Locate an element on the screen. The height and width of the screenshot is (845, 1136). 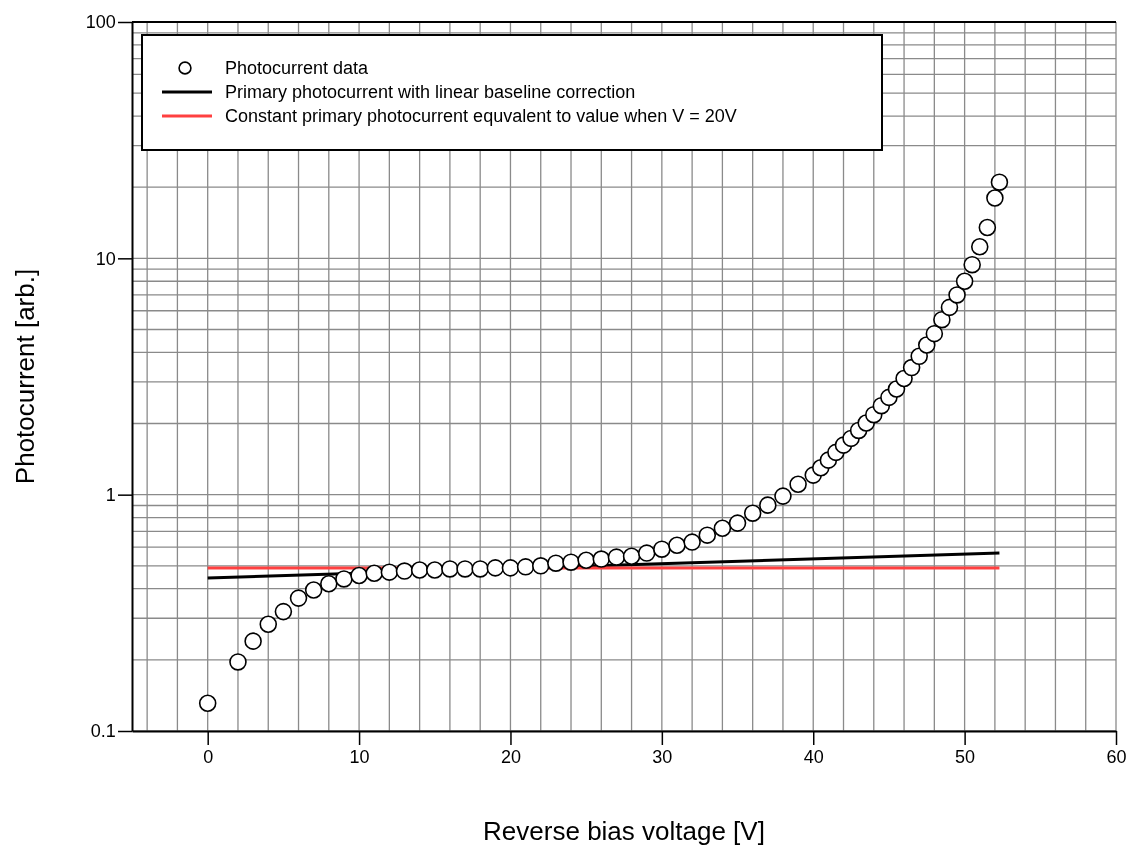
y-tick-label: 1 is located at coordinates (110, 494).